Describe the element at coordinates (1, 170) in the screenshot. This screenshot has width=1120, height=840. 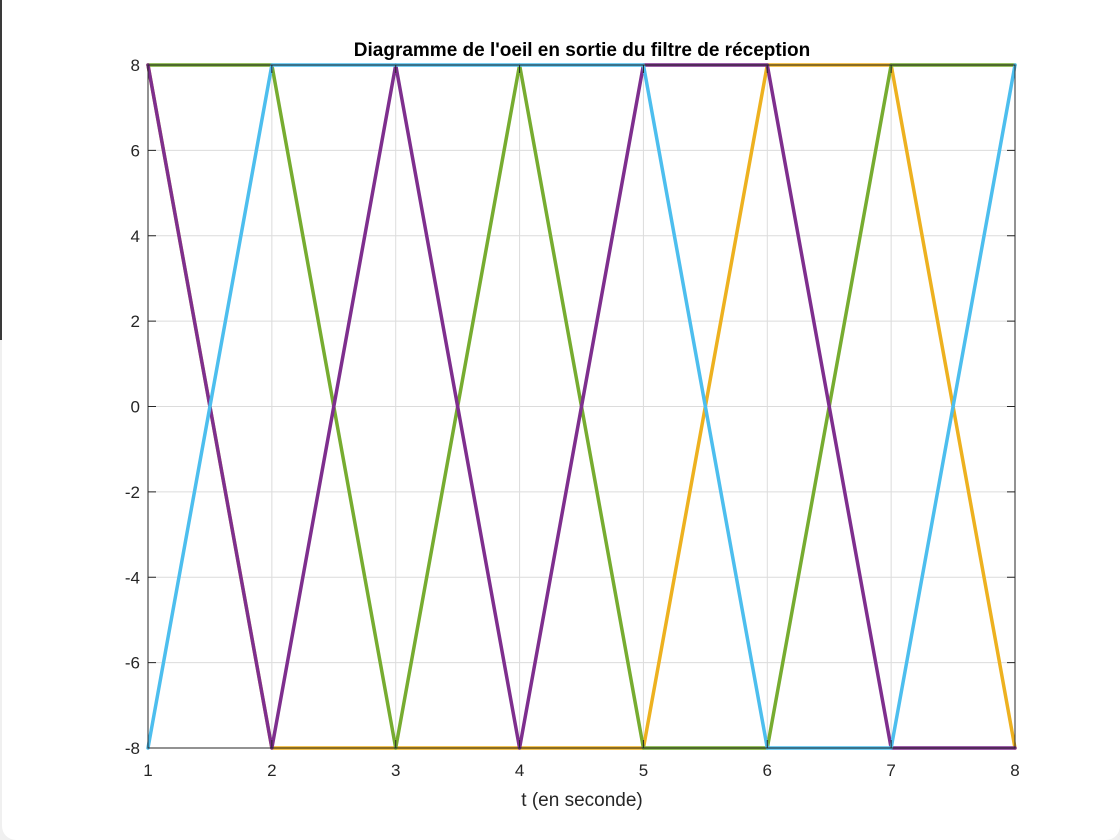
I see `window-edge` at that location.